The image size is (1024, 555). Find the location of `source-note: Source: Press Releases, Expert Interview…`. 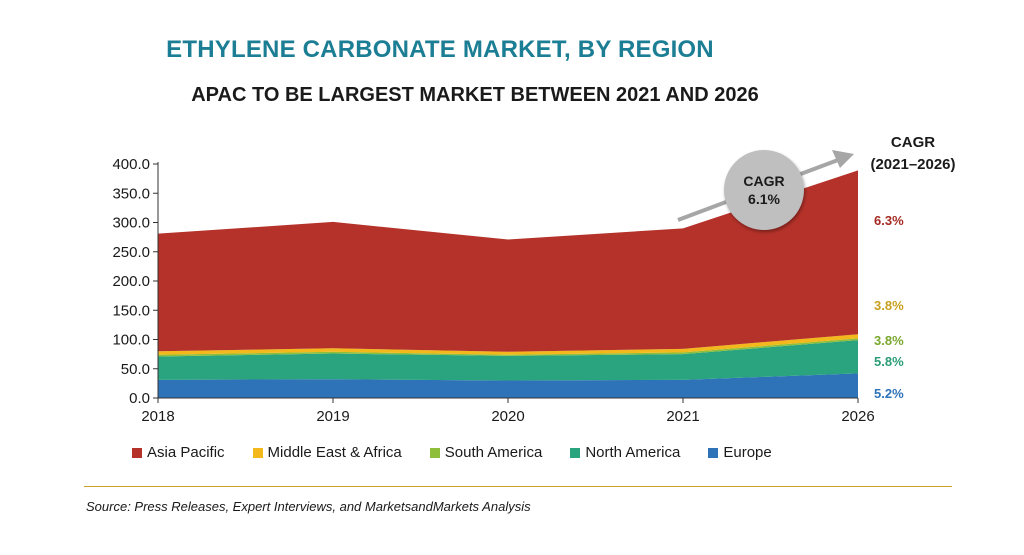

source-note: Source: Press Releases, Expert Interview… is located at coordinates (308, 506).